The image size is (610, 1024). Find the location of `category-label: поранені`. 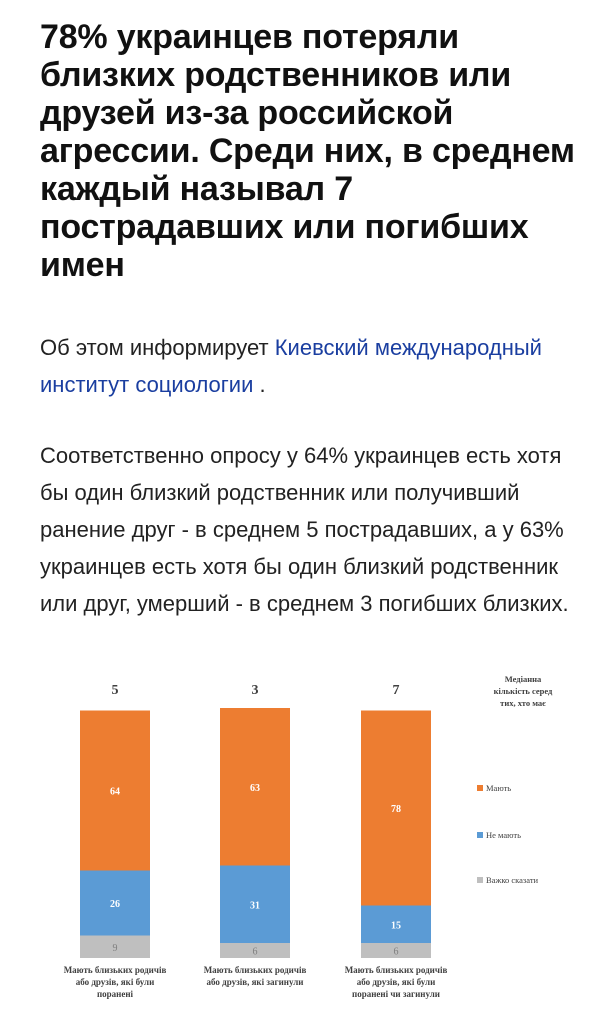

category-label: поранені is located at coordinates (115, 994).